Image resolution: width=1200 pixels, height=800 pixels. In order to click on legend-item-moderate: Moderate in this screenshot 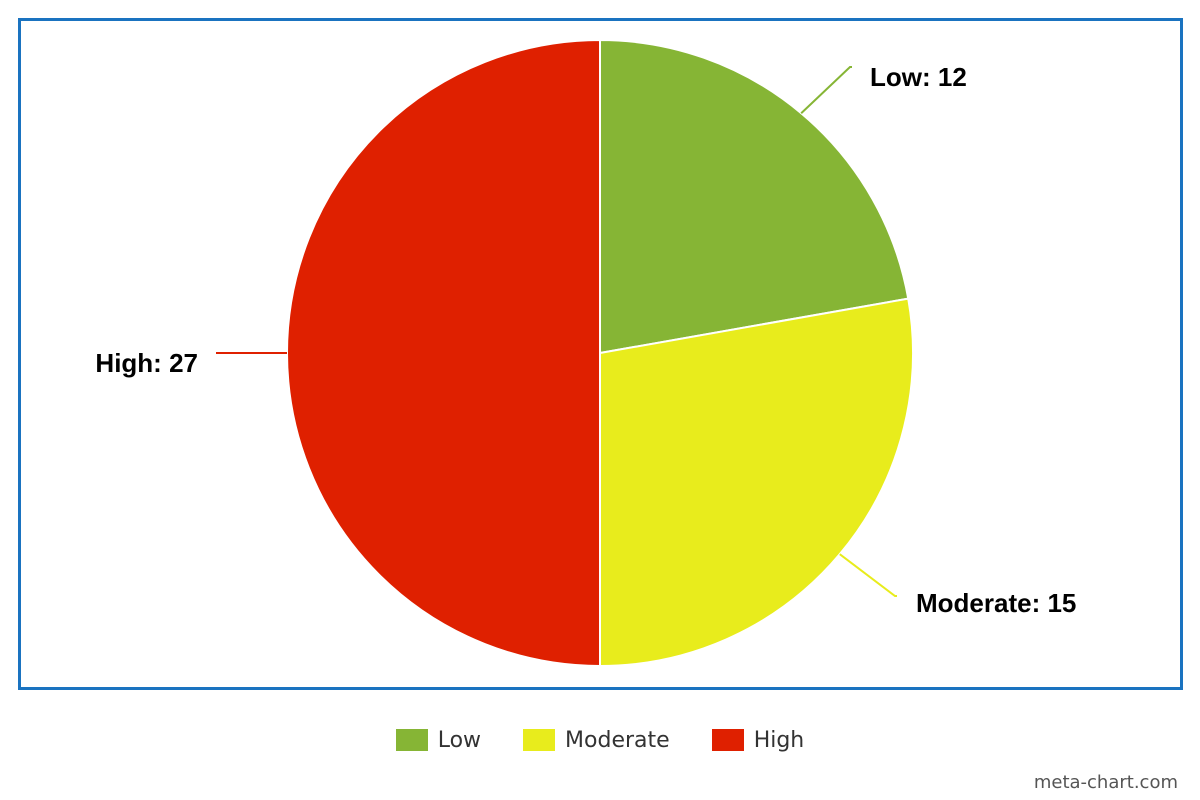, I will do `click(596, 740)`.